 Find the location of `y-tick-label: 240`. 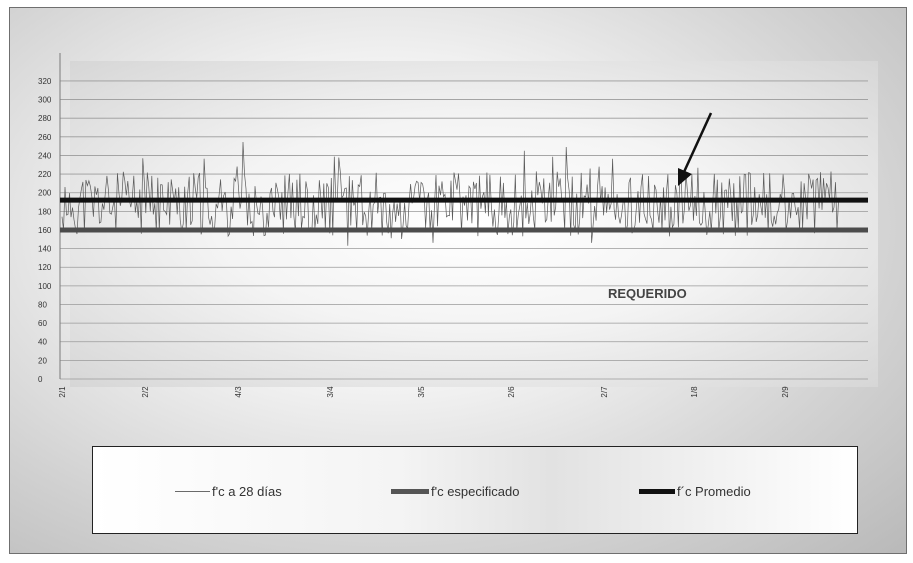

y-tick-label: 240 is located at coordinates (45, 155).